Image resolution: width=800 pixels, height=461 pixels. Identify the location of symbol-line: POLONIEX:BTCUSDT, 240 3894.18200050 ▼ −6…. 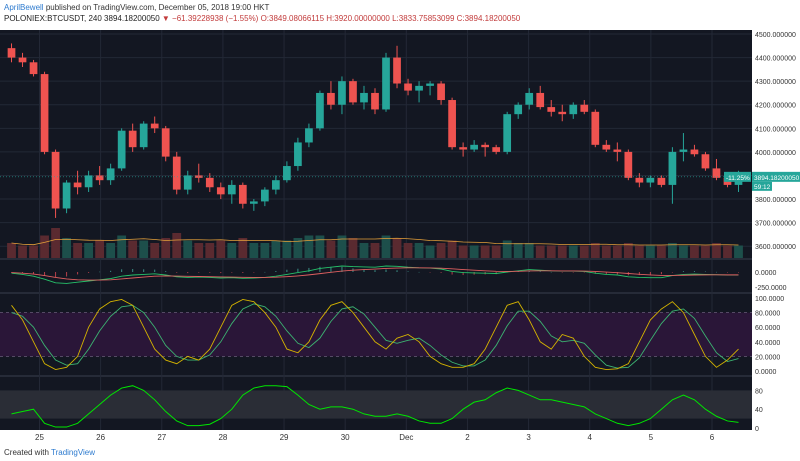
(262, 18).